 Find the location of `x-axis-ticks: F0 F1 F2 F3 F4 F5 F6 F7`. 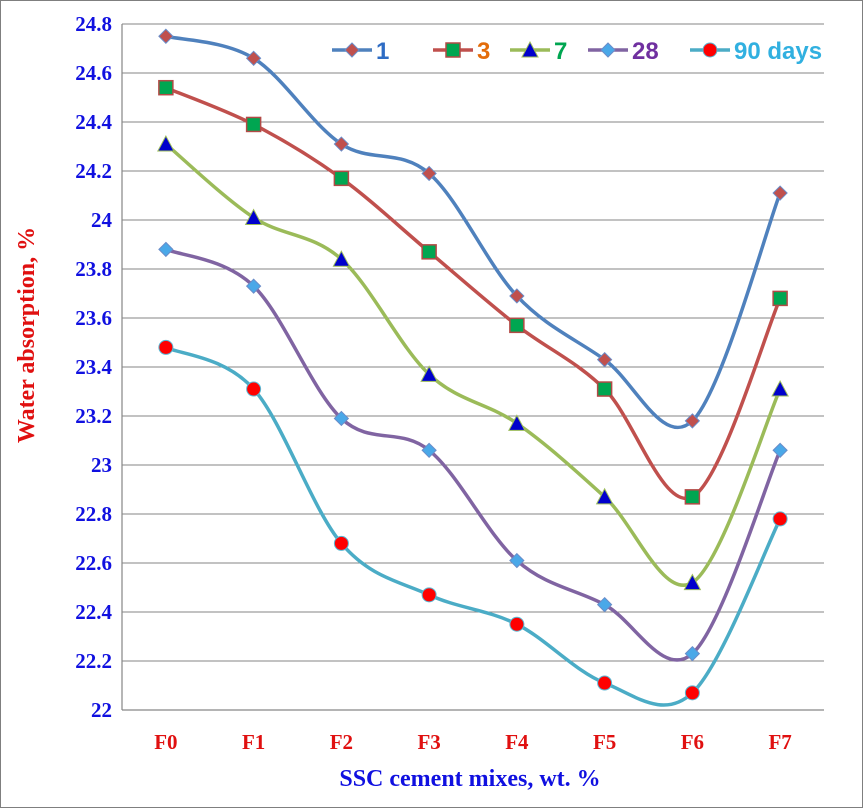

x-axis-ticks: F0 F1 F2 F3 F4 F5 F6 F7 is located at coordinates (473, 742).